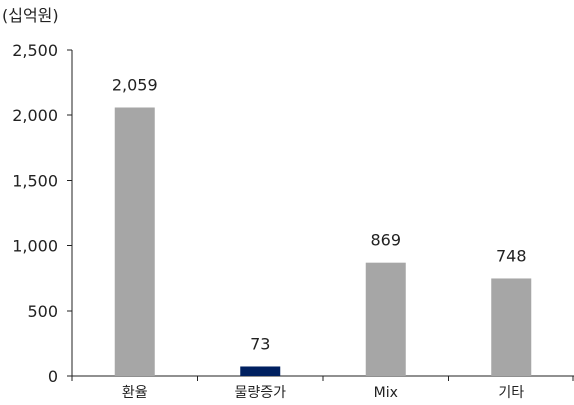  Describe the element at coordinates (42, 311) in the screenshot. I see `y-tick-label: 500` at that location.